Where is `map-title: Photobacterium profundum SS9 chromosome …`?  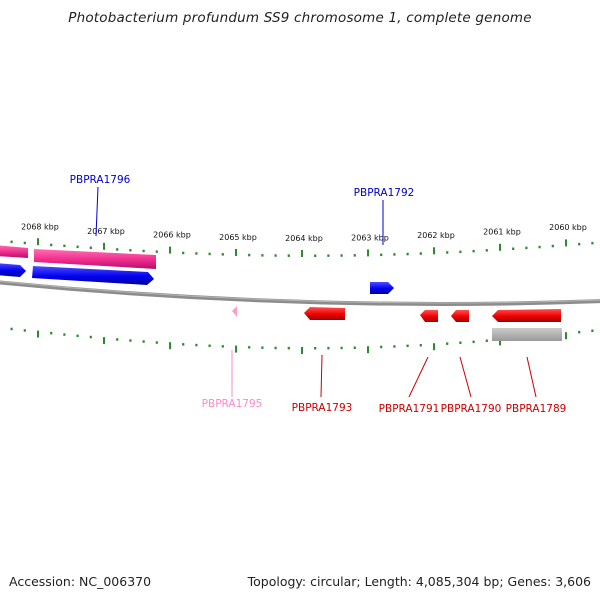 map-title: Photobacterium profundum SS9 chromosome … is located at coordinates (300, 18).